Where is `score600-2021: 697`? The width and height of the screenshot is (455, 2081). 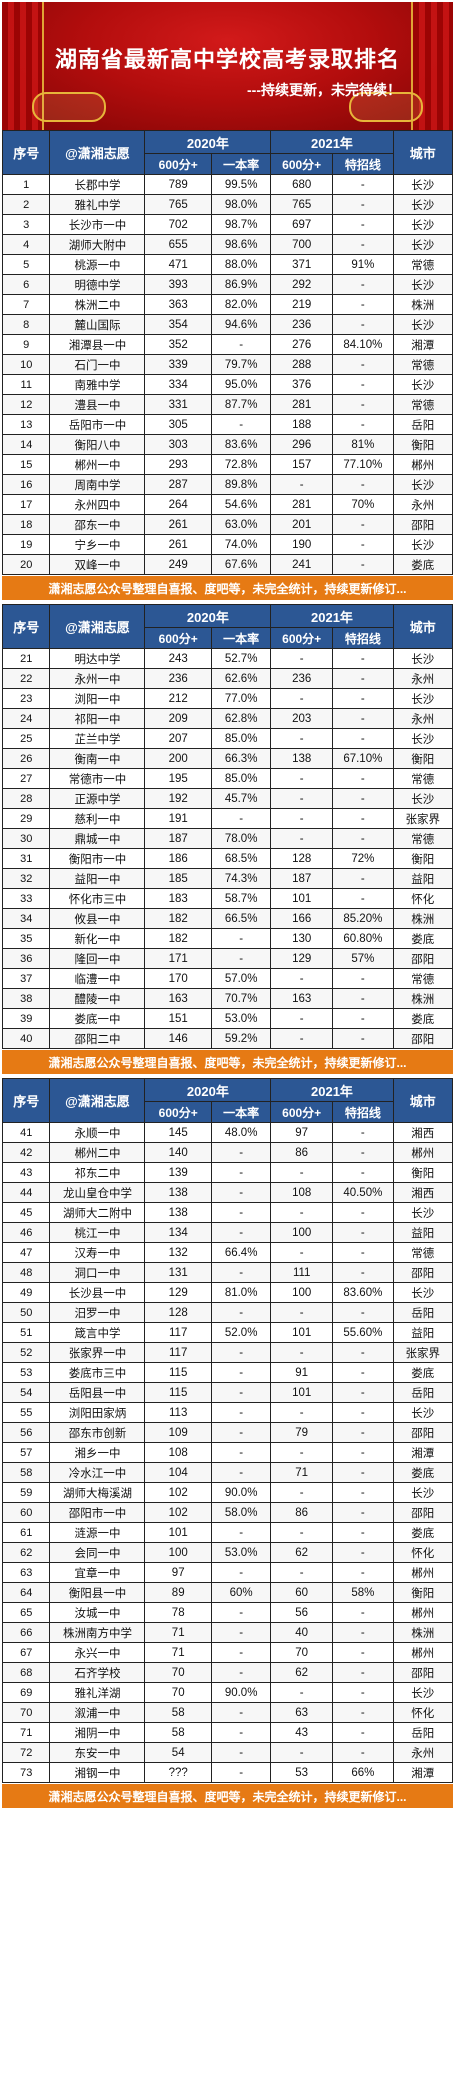
score600-2021: 697 is located at coordinates (302, 224).